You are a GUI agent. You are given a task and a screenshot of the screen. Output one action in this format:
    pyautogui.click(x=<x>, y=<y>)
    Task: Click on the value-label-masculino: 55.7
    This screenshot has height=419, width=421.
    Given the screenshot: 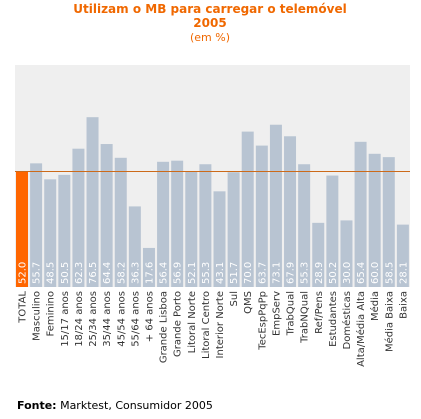 What is the action you would take?
    pyautogui.click(x=37, y=273)
    